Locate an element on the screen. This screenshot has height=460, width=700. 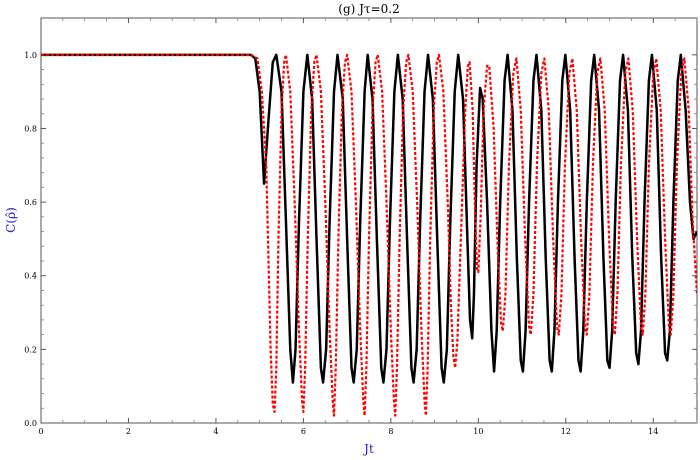
x-tick-label: 4 is located at coordinates (215, 431).